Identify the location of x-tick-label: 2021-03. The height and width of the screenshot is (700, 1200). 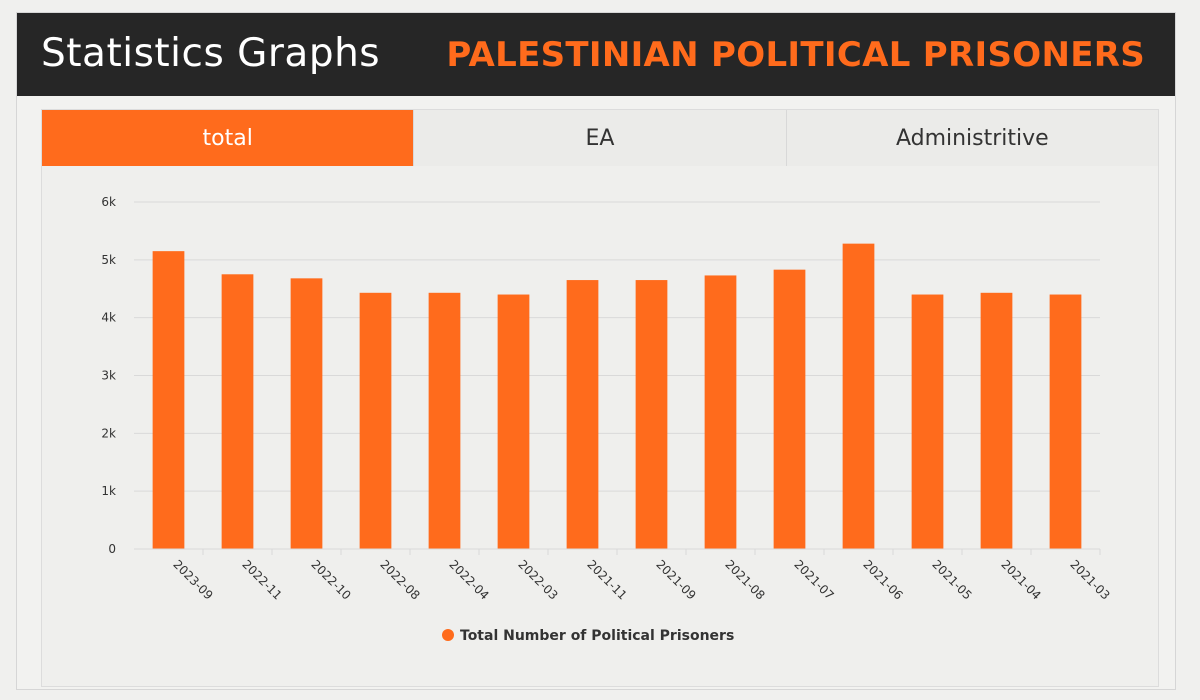
(1089, 579).